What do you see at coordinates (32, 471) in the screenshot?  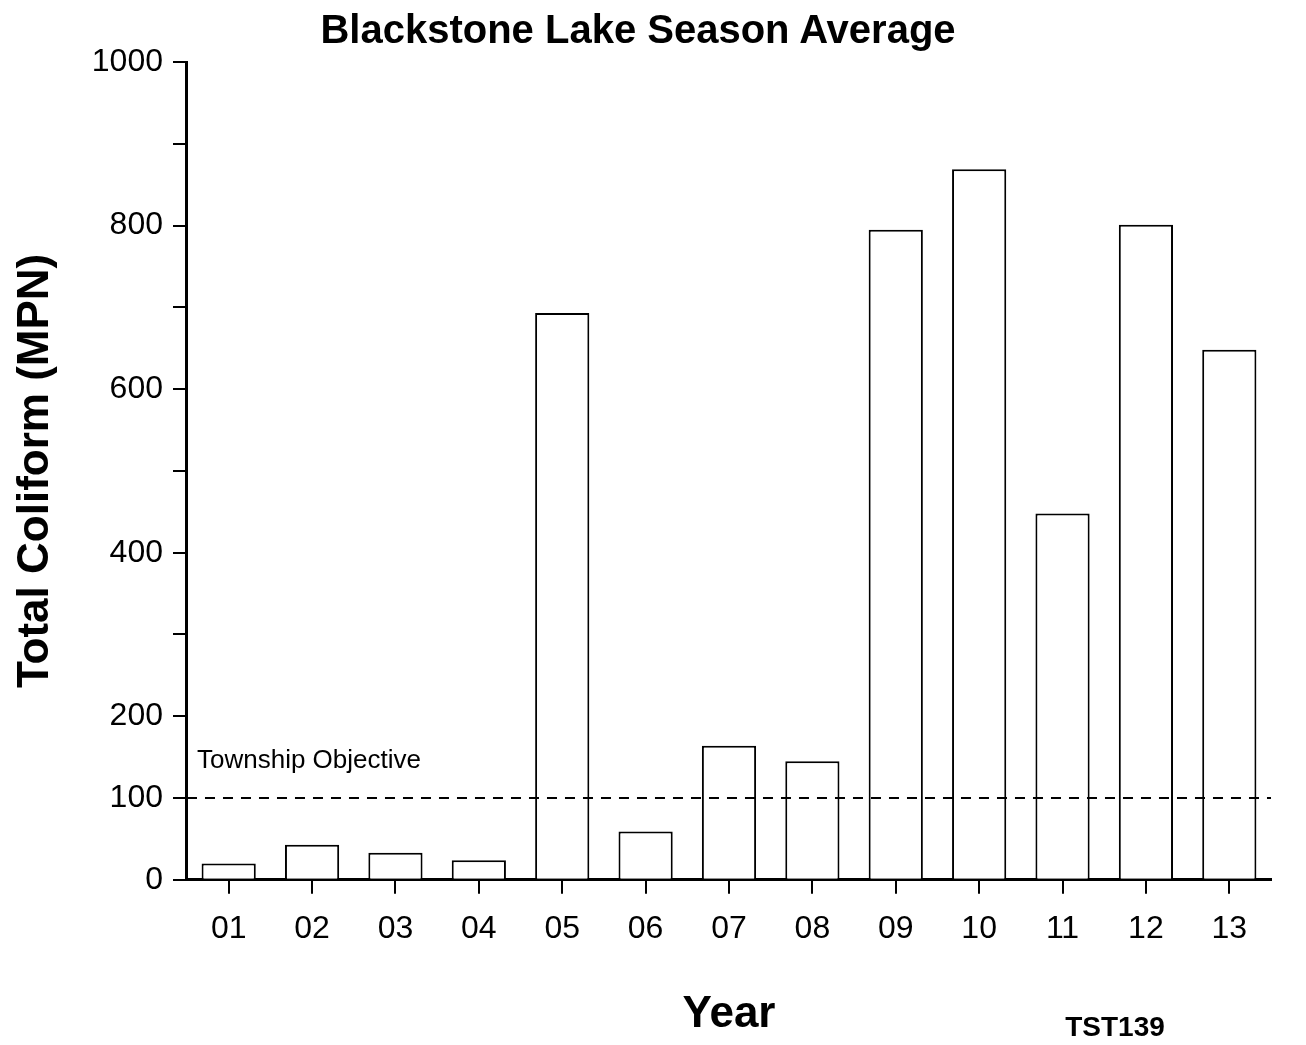 I see `y-axis-title: Total Coliform (MPN)` at bounding box center [32, 471].